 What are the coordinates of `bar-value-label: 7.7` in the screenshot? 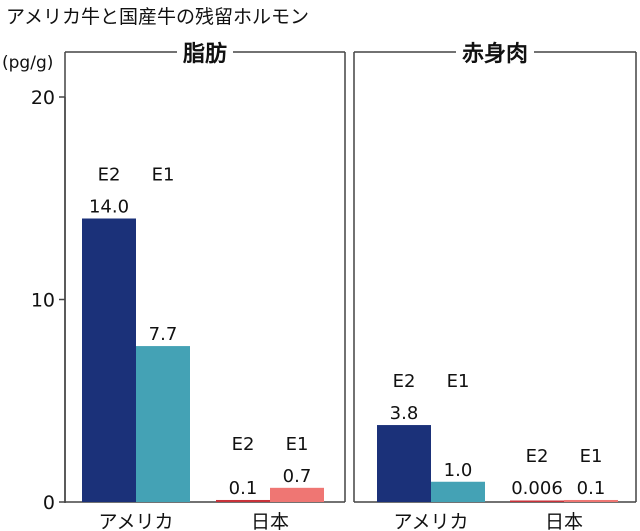 It's located at (163, 334).